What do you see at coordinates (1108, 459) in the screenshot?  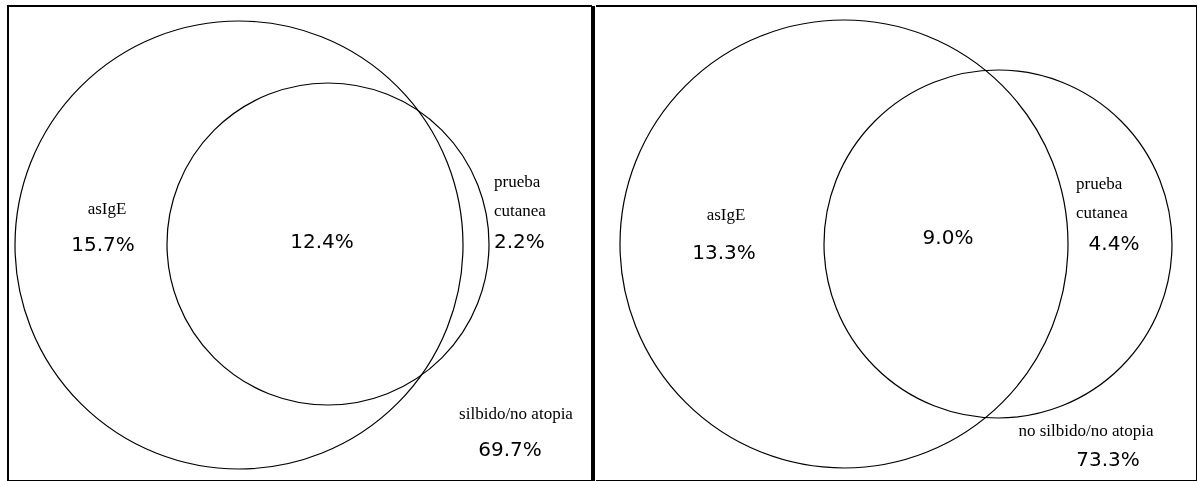 I see `data-label: 73.3%` at bounding box center [1108, 459].